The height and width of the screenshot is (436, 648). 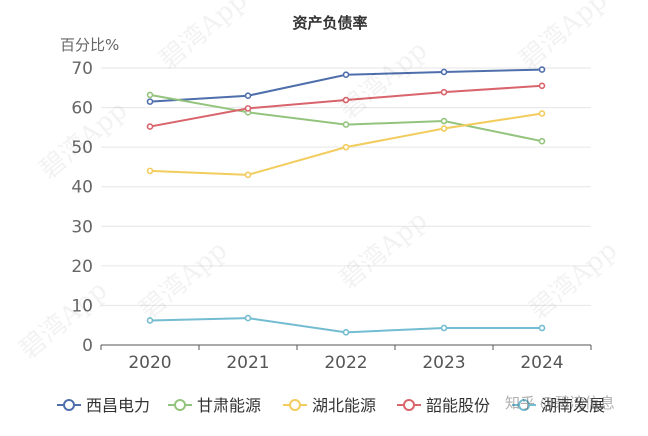 I want to click on x-tick-label: 2020, so click(x=149, y=363).